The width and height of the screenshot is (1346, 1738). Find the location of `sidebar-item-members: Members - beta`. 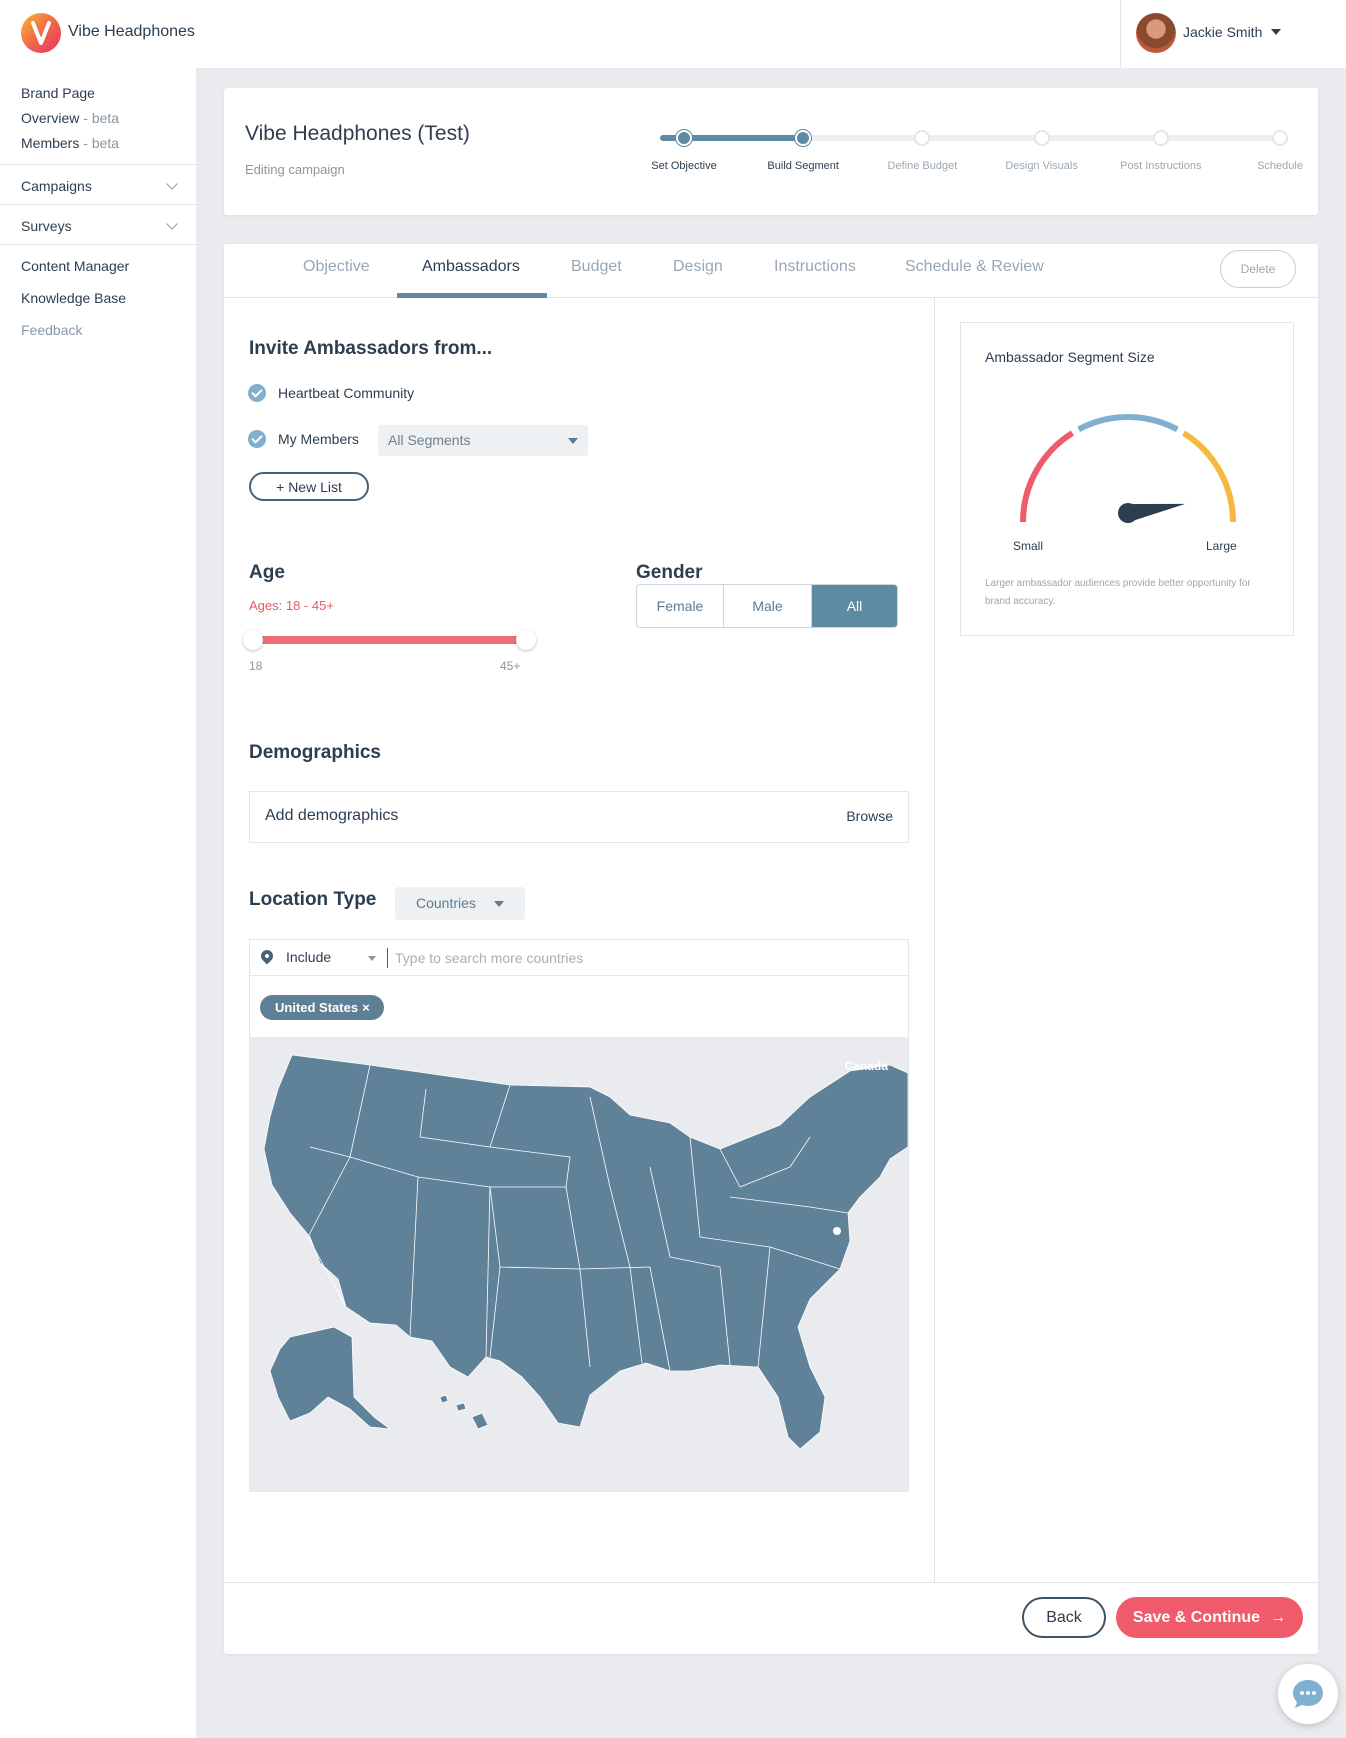

sidebar-item-members: Members - beta is located at coordinates (70, 143).